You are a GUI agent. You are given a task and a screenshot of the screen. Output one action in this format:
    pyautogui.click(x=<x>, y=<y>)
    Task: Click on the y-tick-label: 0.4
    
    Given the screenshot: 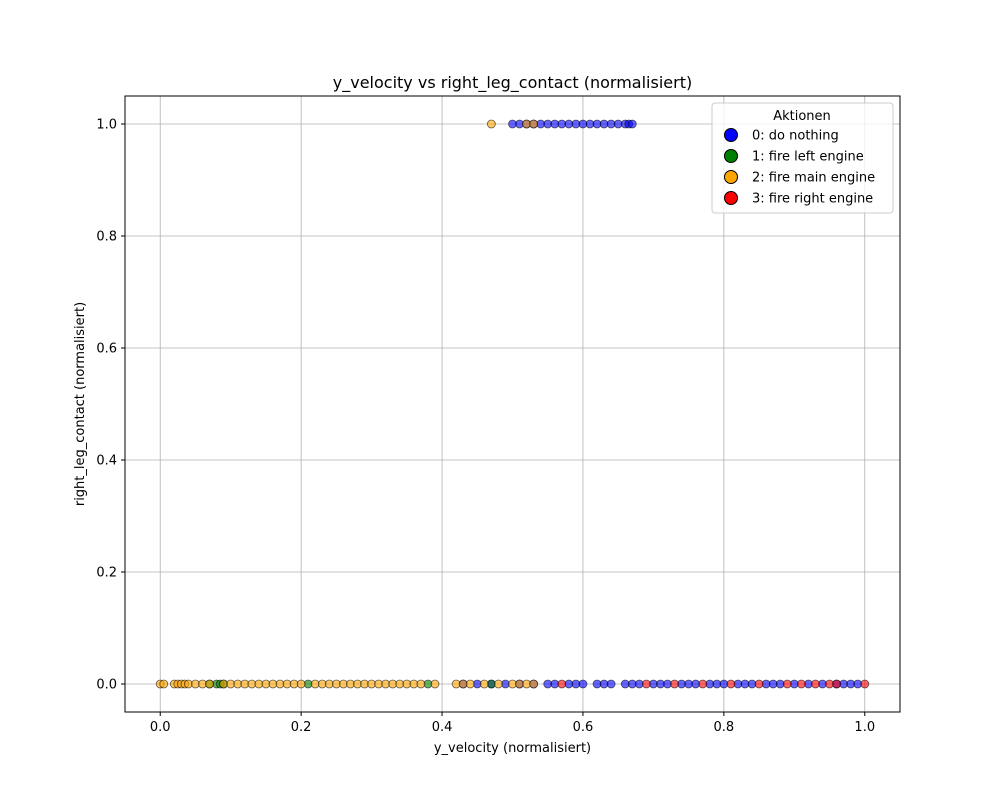 What is the action you would take?
    pyautogui.click(x=106, y=461)
    